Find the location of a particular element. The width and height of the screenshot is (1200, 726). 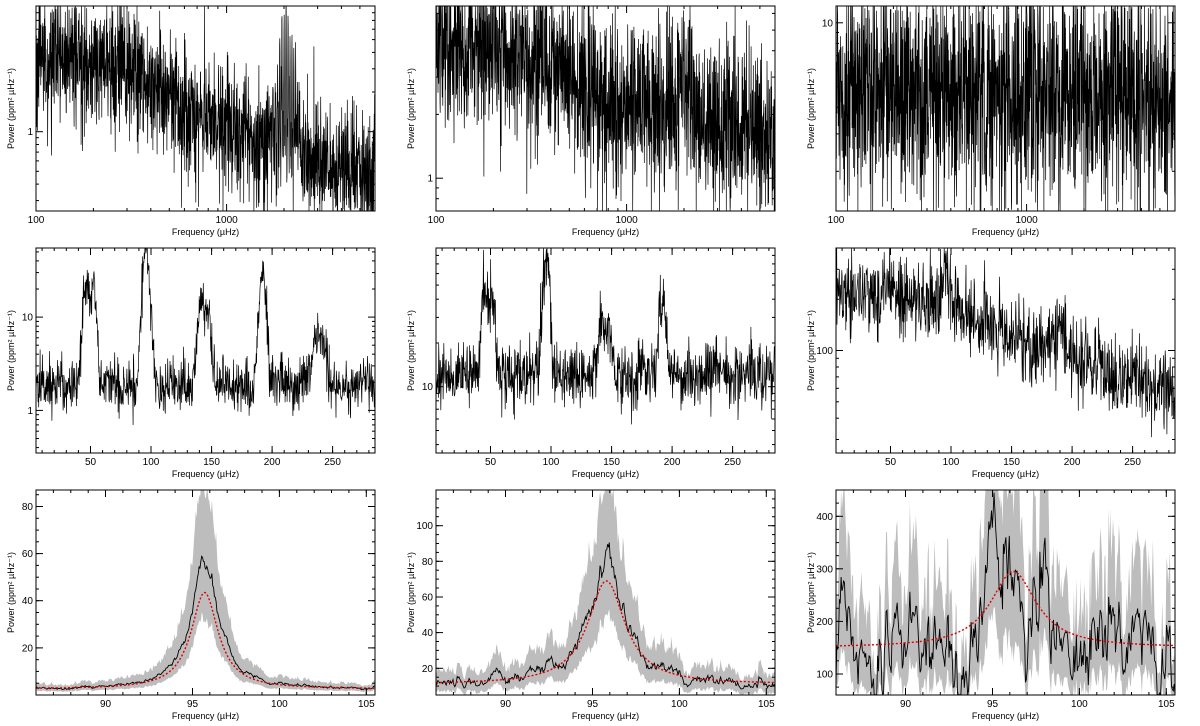

y-tick-label: 400 is located at coordinates (824, 517).